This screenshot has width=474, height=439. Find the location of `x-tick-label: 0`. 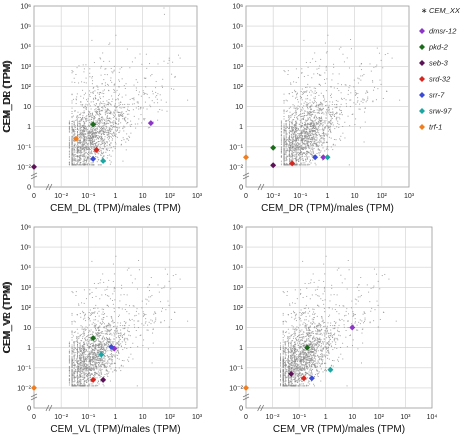

x-tick-label: 0 is located at coordinates (246, 196).